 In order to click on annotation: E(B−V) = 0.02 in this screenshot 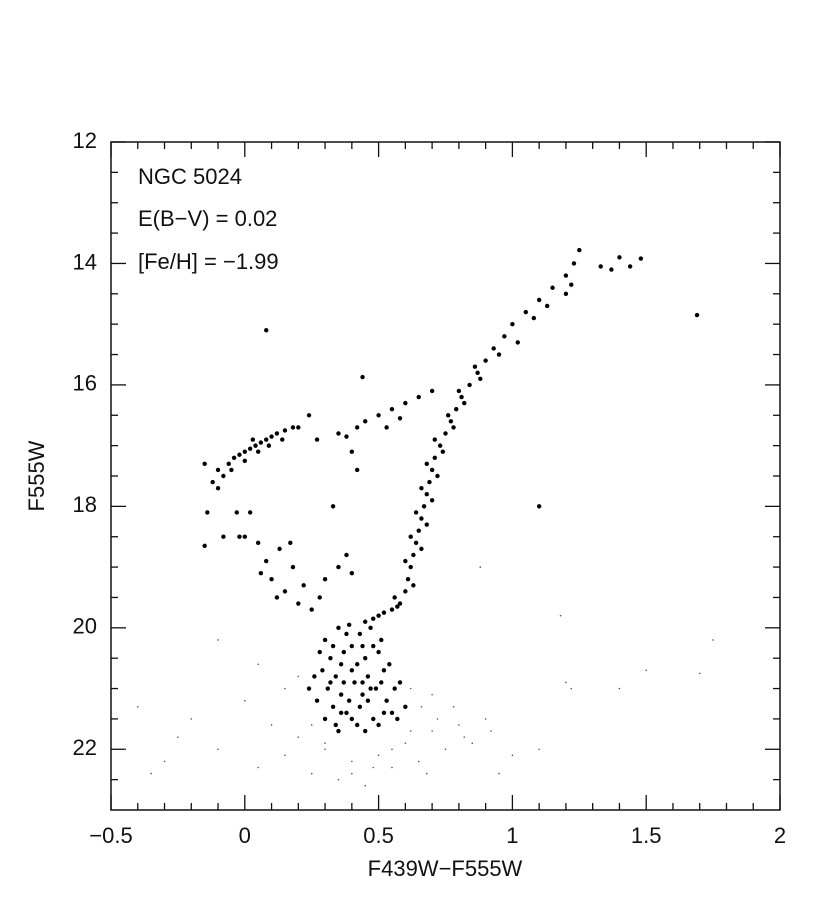, I will do `click(207, 218)`.